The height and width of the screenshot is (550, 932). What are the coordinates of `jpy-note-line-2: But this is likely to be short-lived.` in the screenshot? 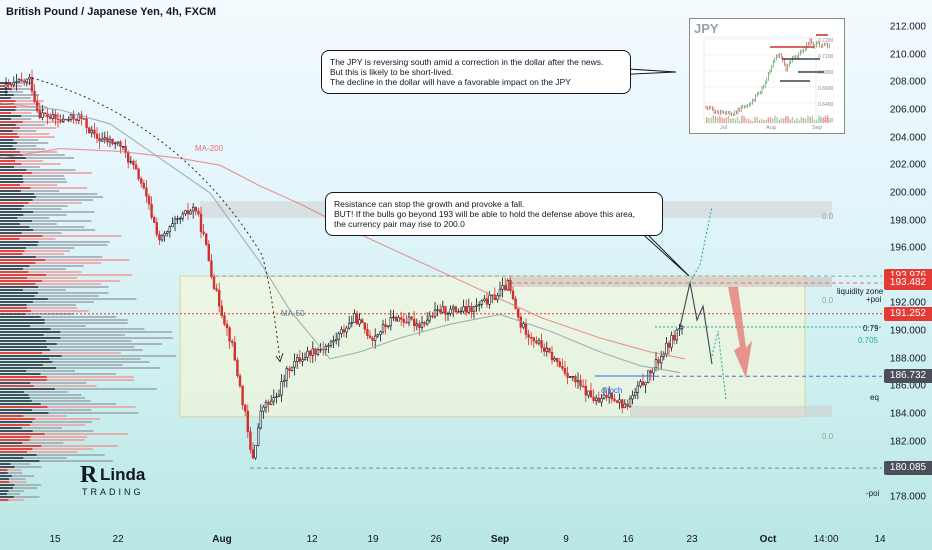 It's located at (392, 72).